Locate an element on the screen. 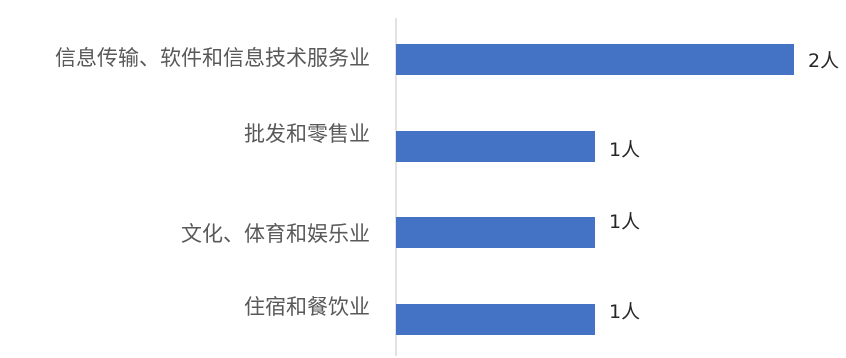 This screenshot has height=358, width=846. data-label-3: 1人 is located at coordinates (624, 312).